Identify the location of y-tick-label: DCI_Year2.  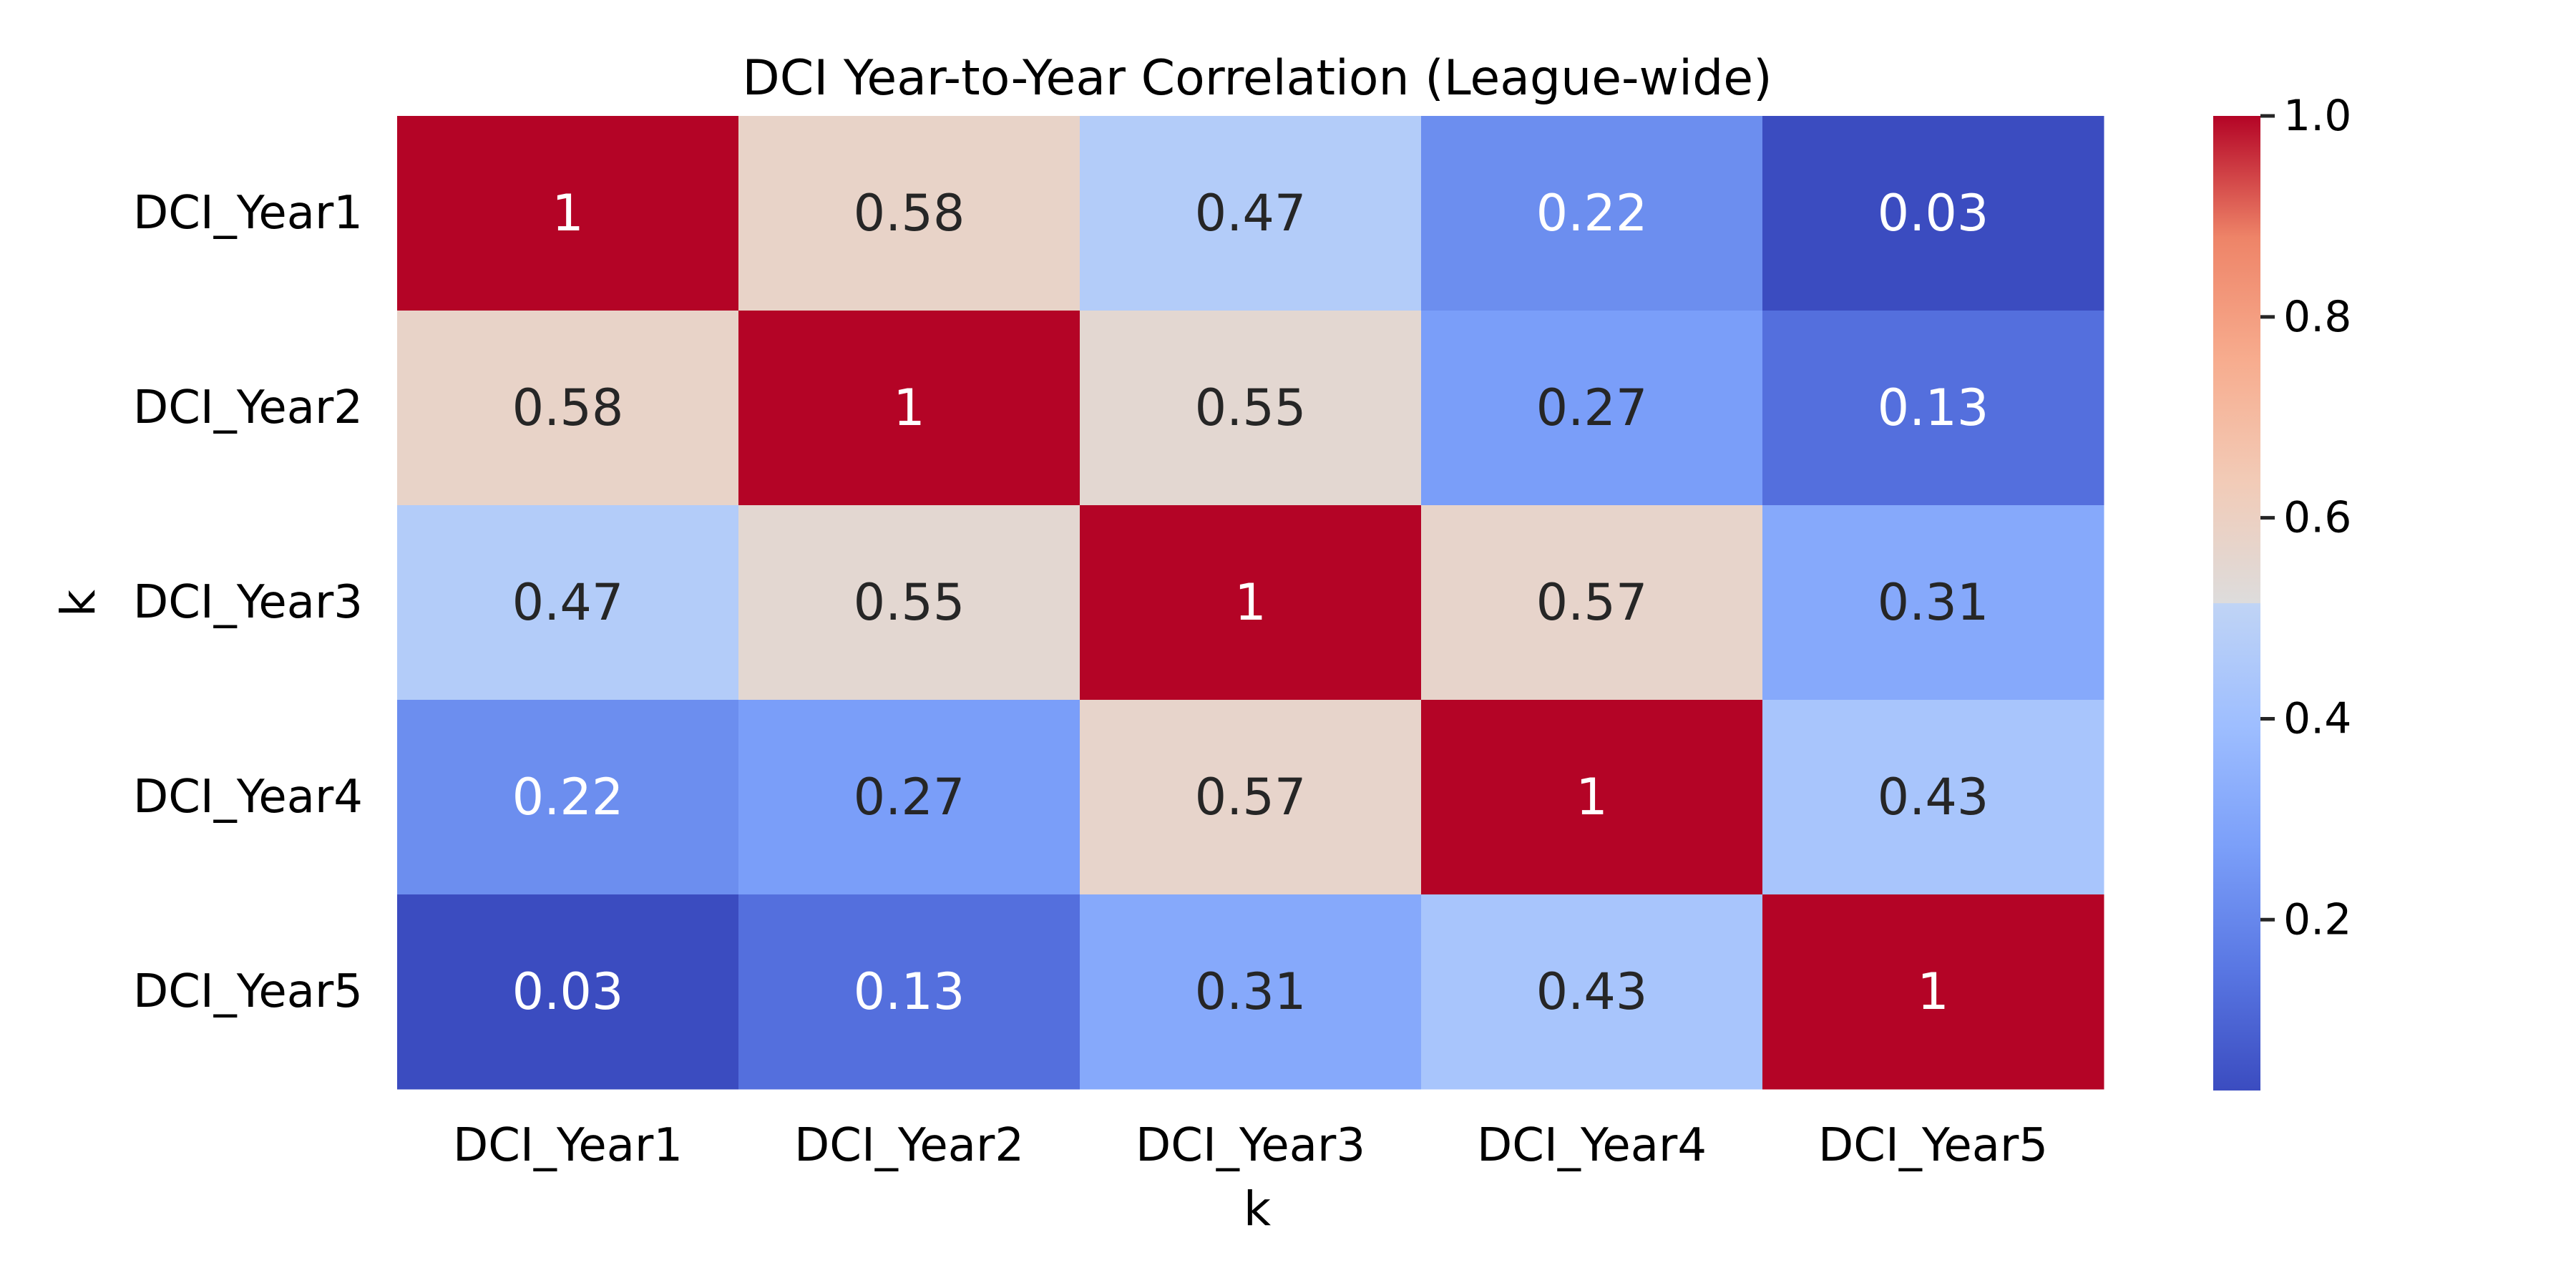
(248, 407).